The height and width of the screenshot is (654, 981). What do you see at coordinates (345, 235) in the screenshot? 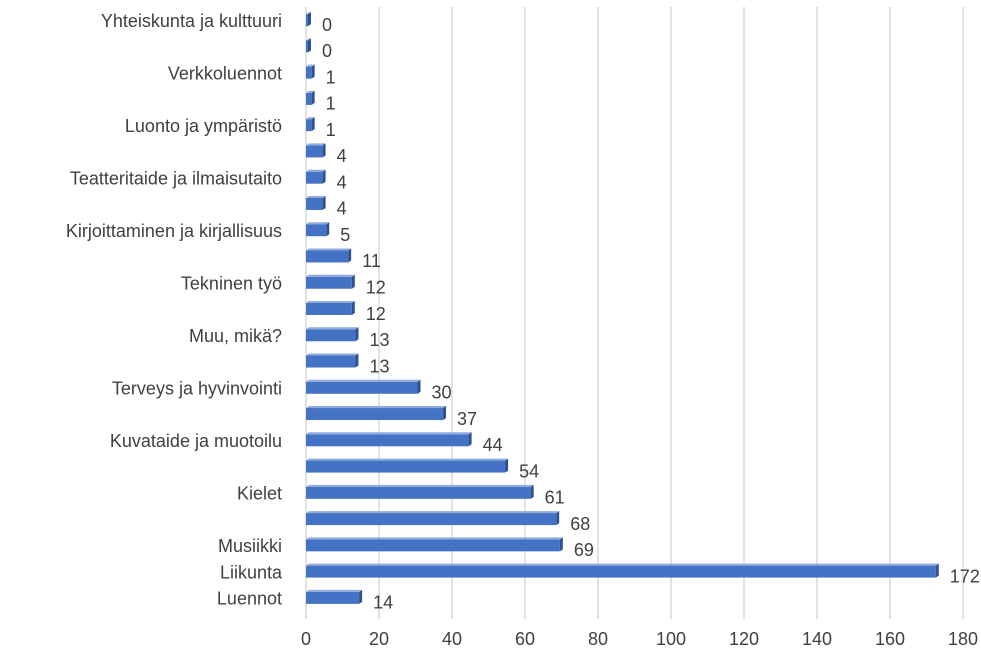
I see `value-label: 5` at bounding box center [345, 235].